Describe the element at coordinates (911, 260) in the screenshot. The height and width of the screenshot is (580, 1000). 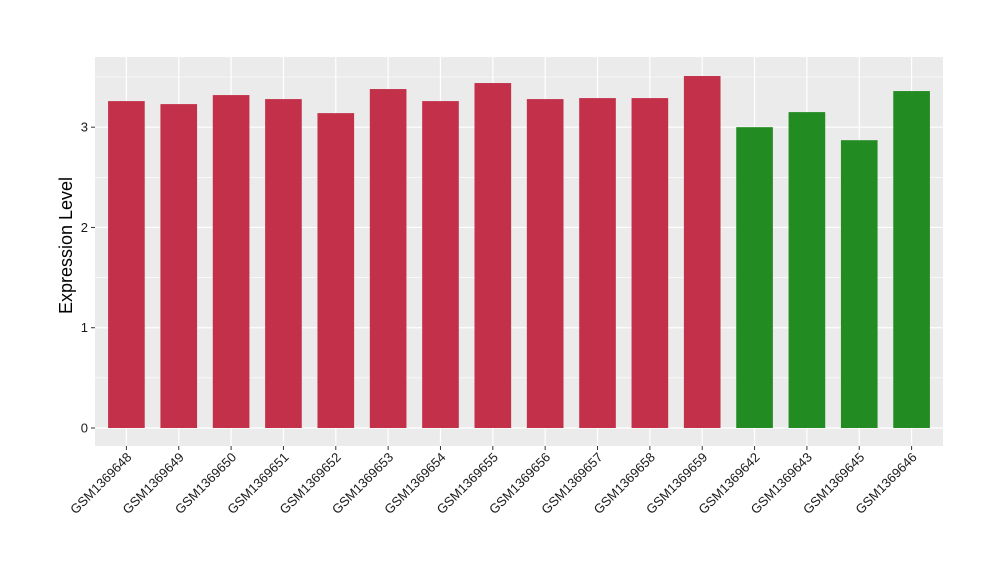
I see `bar-GSM1369646` at that location.